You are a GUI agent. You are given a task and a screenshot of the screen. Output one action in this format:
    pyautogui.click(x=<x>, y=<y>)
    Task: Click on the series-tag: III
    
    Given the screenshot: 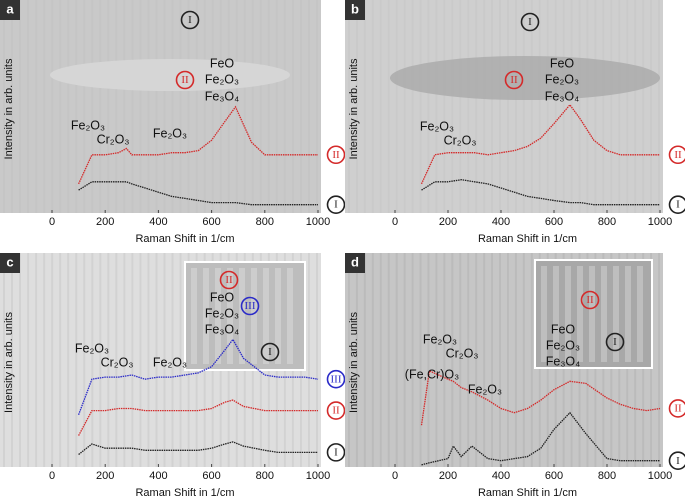 What is the action you would take?
    pyautogui.click(x=336, y=379)
    